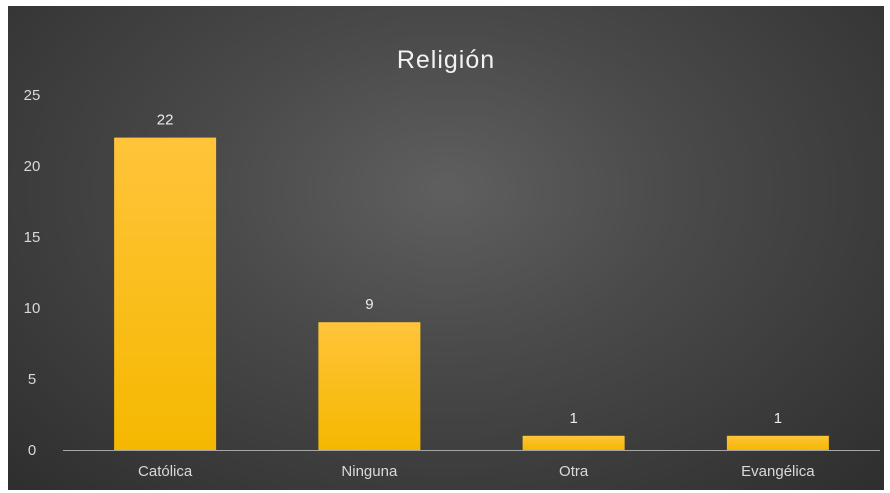  Describe the element at coordinates (446, 60) in the screenshot. I see `chart-title: Religión` at that location.